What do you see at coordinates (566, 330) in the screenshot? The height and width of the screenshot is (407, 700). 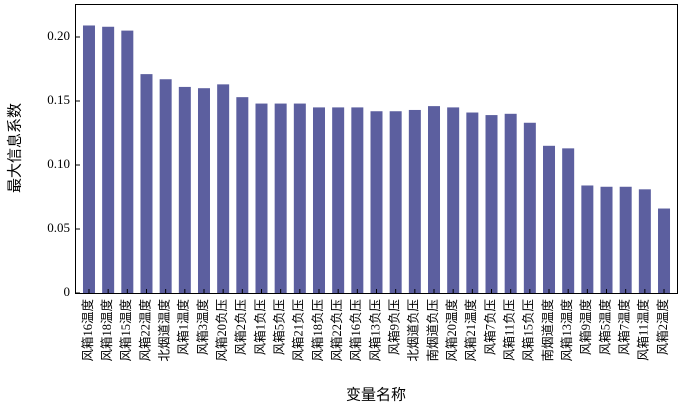 I see `x-tick-label: 风箱13温度` at bounding box center [566, 330].